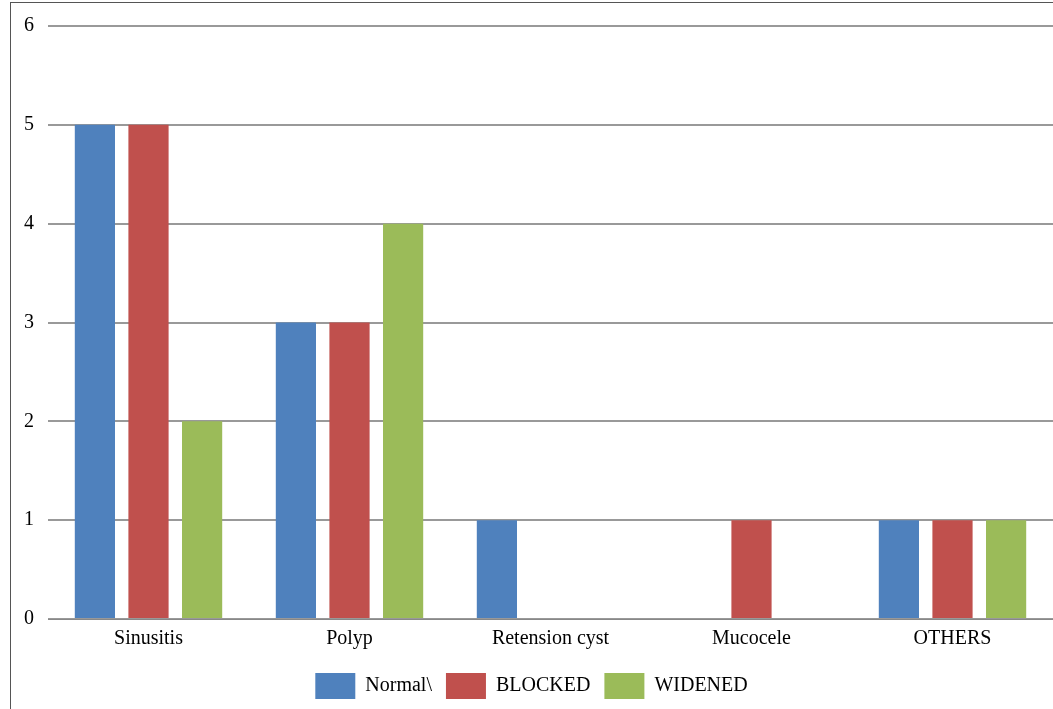 This screenshot has height=709, width=1053. I want to click on y-tick-label: 6, so click(29, 24).